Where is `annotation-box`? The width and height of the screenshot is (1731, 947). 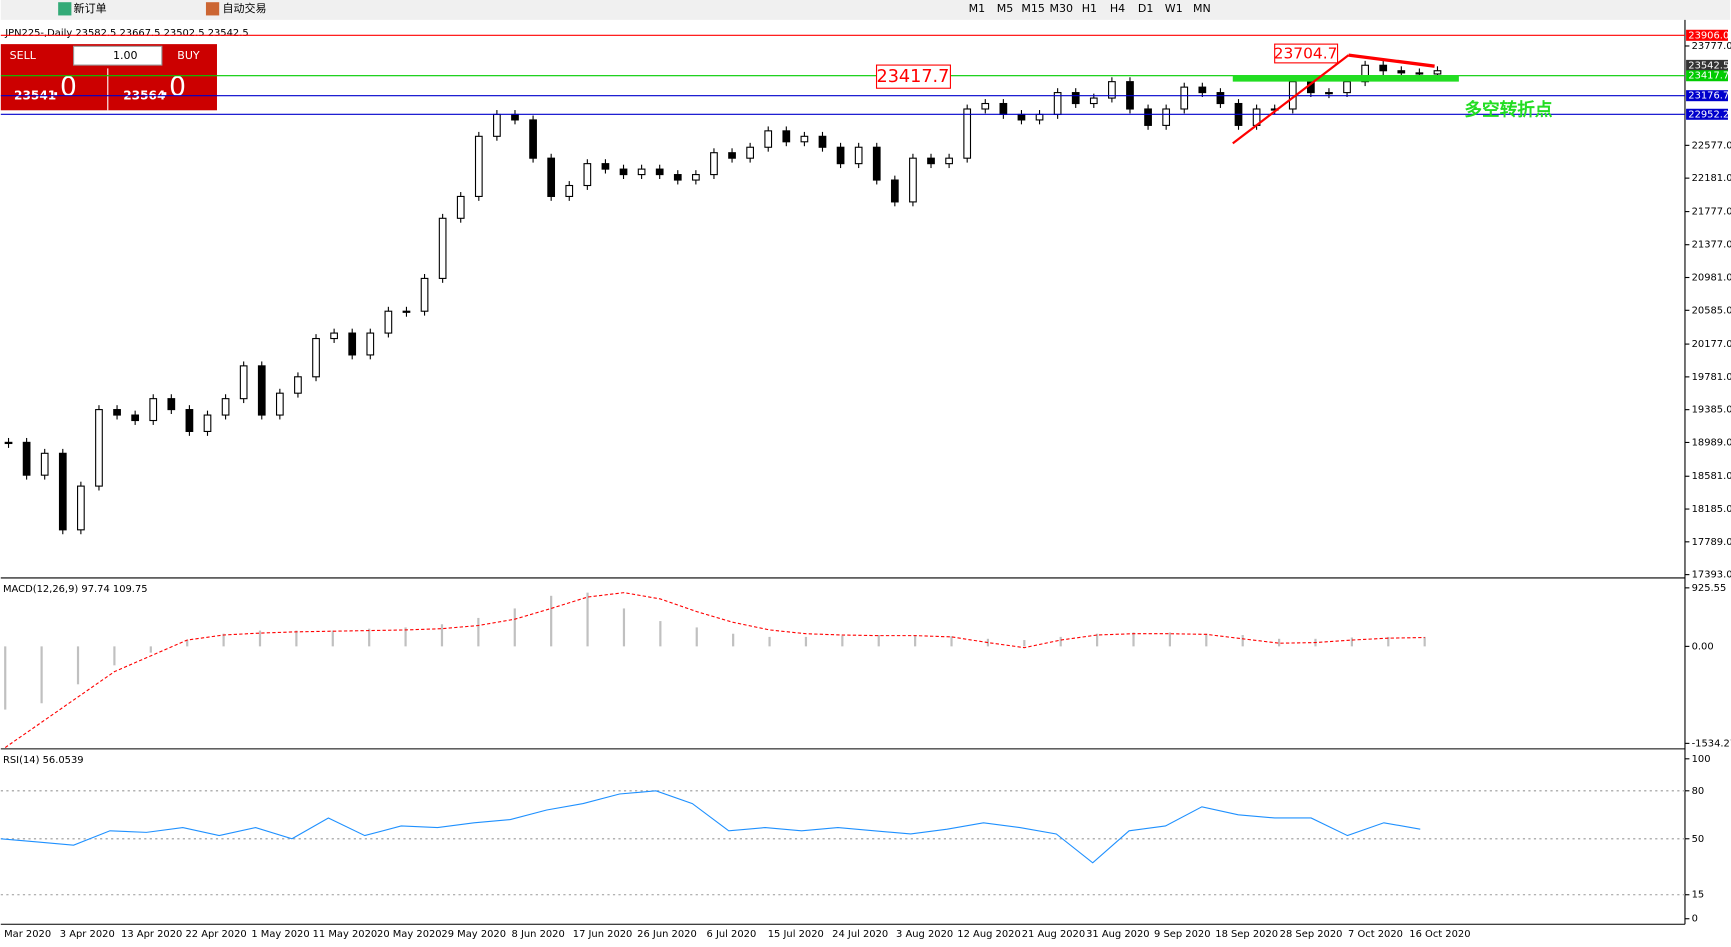 annotation-box is located at coordinates (913, 76).